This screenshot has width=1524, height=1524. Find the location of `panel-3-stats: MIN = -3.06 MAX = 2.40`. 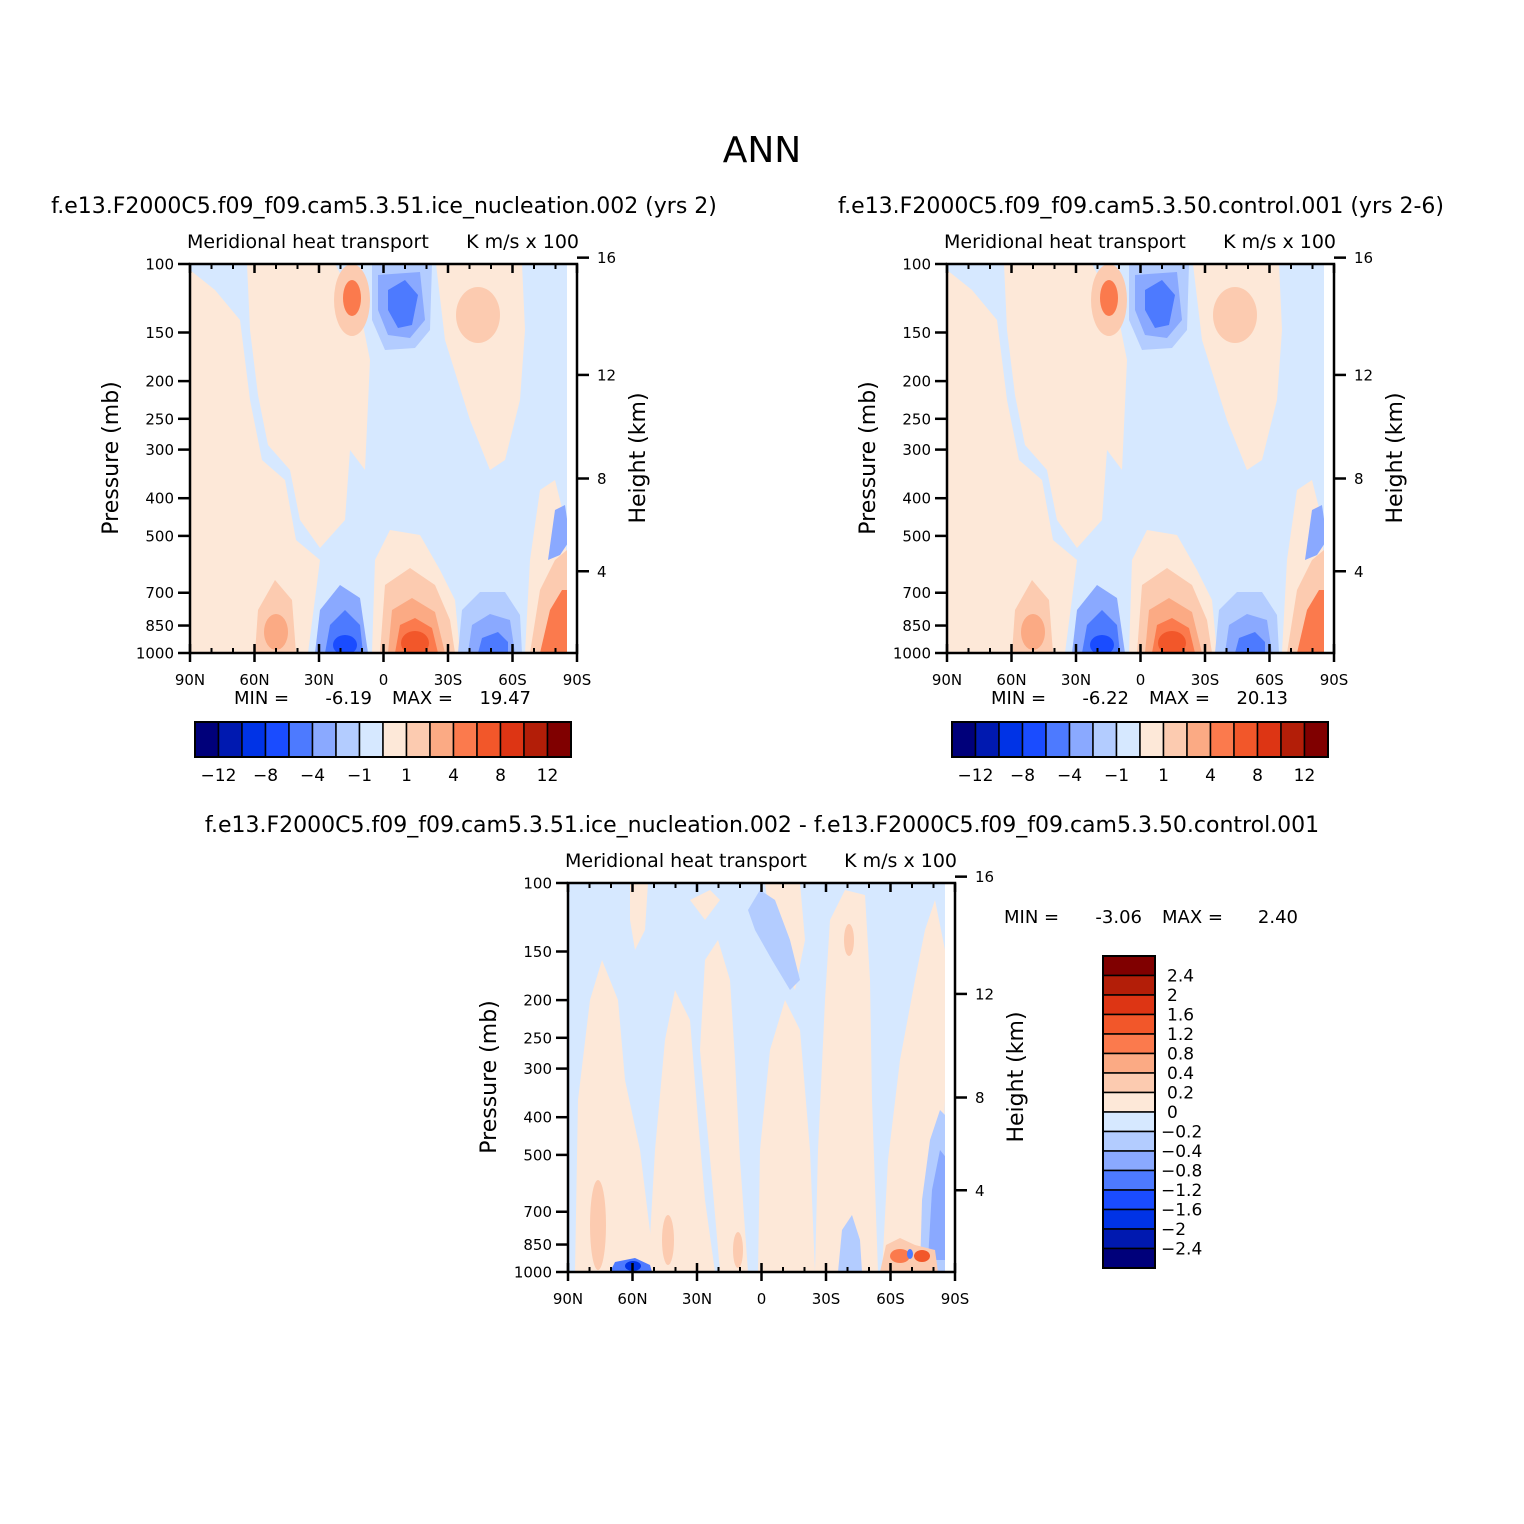

panel-3-stats: MIN = -3.06 MAX = 2.40 is located at coordinates (1151, 917).